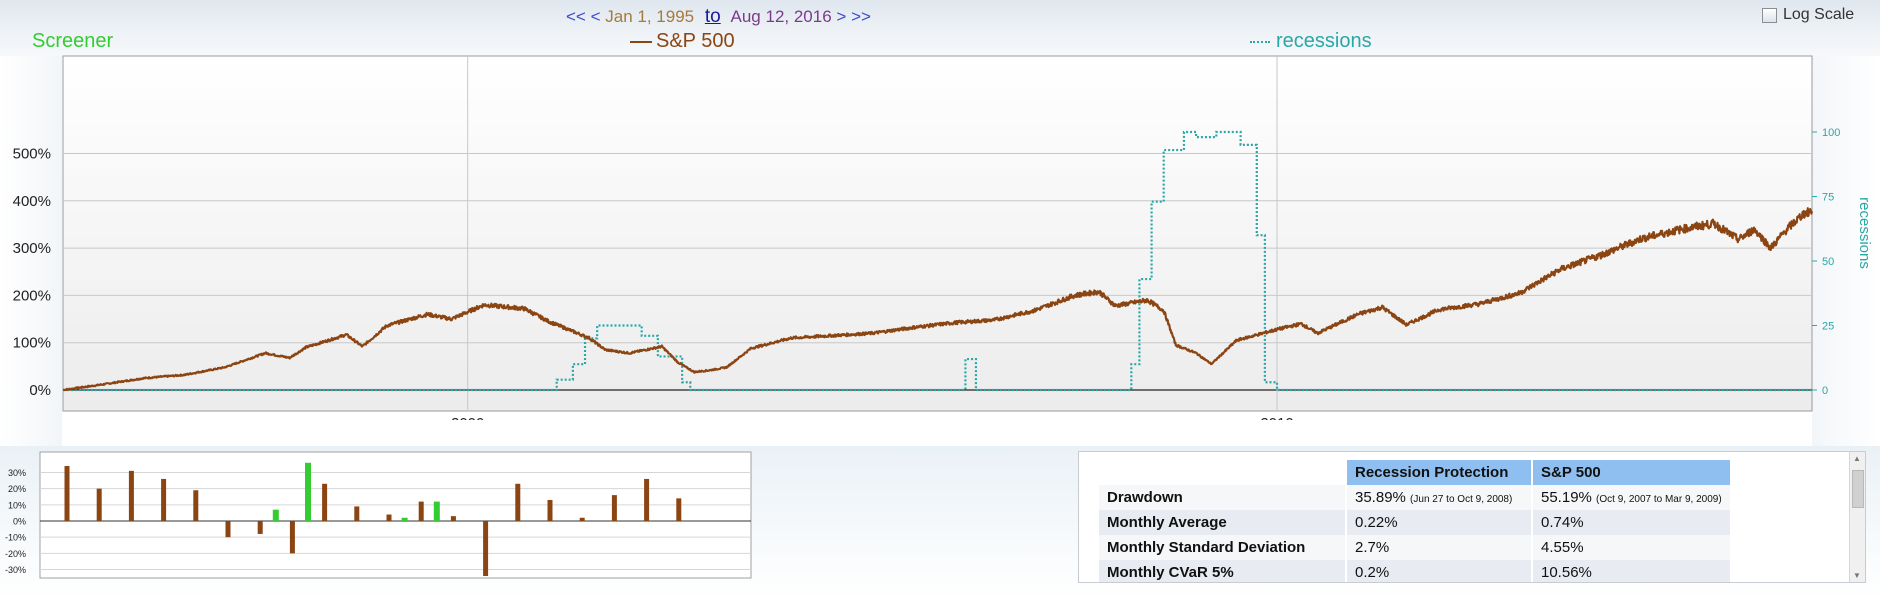 The image size is (1880, 601). I want to click on mini-y-tick-label: 10%, so click(17, 505).